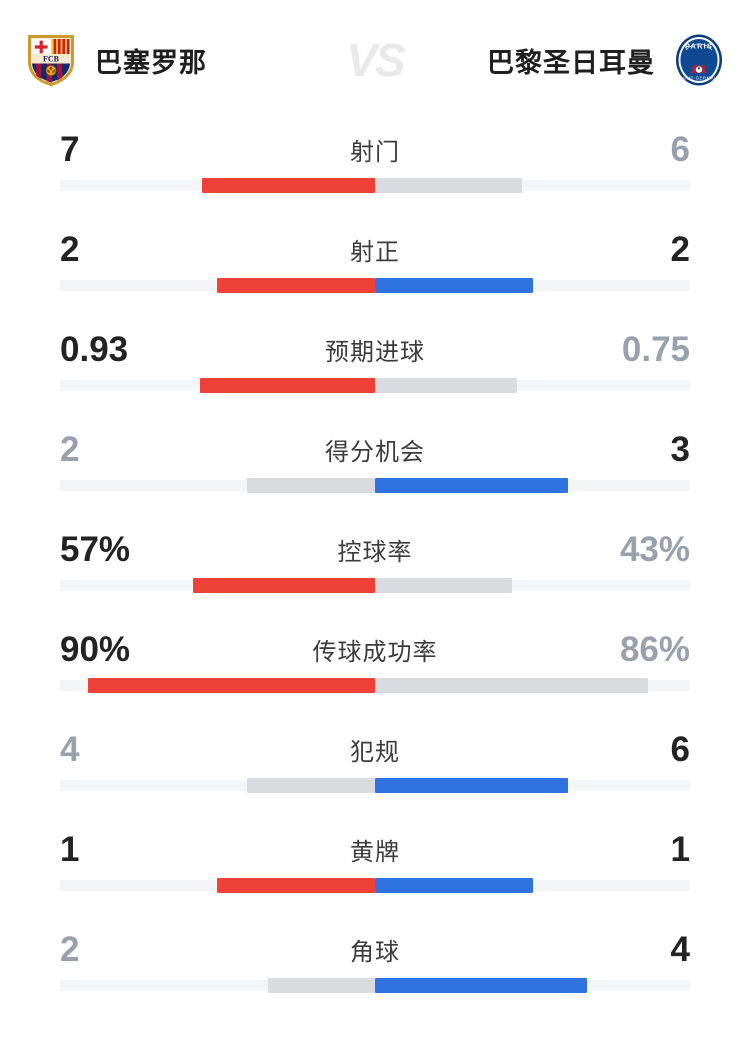 This screenshot has width=750, height=1050. I want to click on stat-row: 2 角球 4, so click(375, 972).